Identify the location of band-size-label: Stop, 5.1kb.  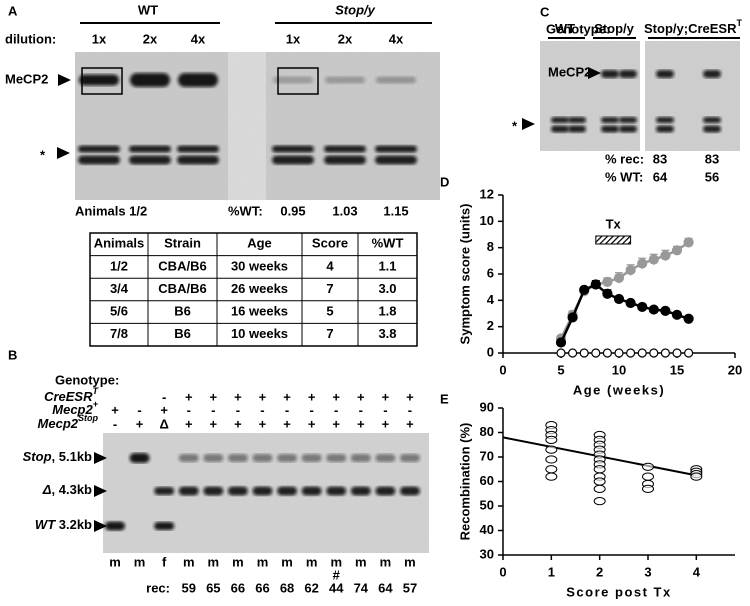
(57, 456).